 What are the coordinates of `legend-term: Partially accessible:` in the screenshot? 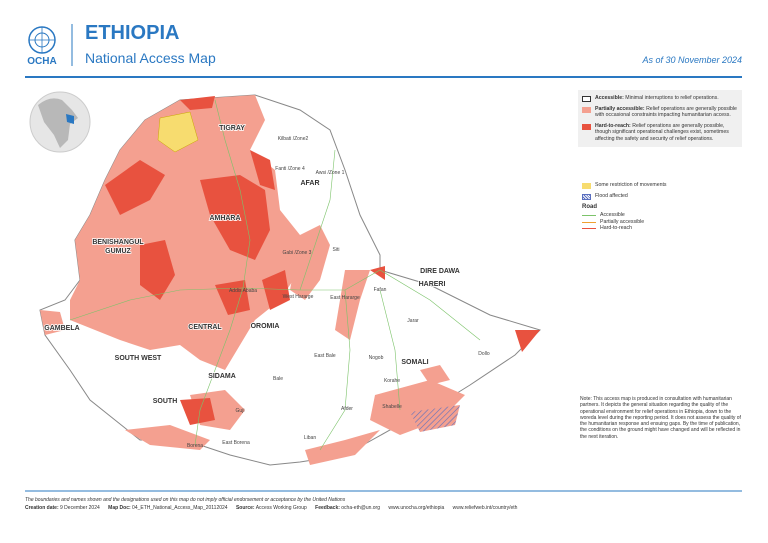 It's located at (620, 109).